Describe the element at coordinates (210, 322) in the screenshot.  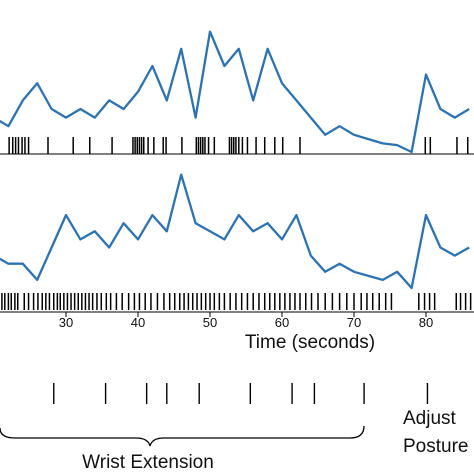
I see `x-tick-label: 50` at that location.